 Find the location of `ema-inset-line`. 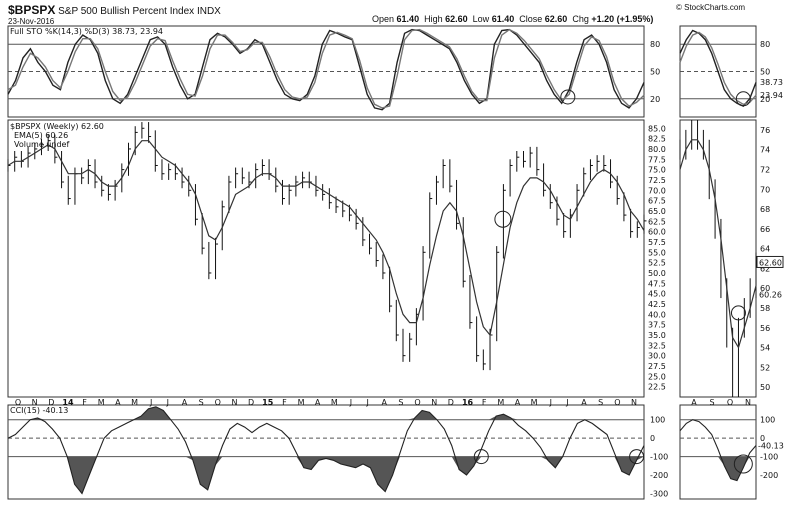

ema-inset-line is located at coordinates (718, 244).